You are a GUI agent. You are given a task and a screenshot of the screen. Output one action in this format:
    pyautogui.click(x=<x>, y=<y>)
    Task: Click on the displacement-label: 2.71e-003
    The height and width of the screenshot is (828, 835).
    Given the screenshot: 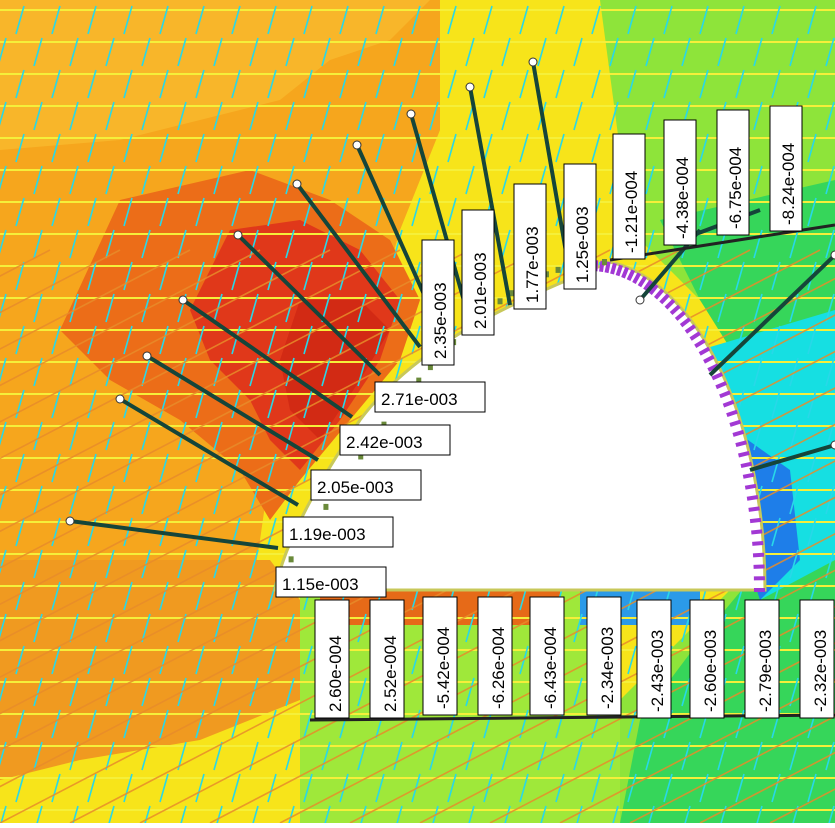 What is the action you would take?
    pyautogui.click(x=430, y=397)
    